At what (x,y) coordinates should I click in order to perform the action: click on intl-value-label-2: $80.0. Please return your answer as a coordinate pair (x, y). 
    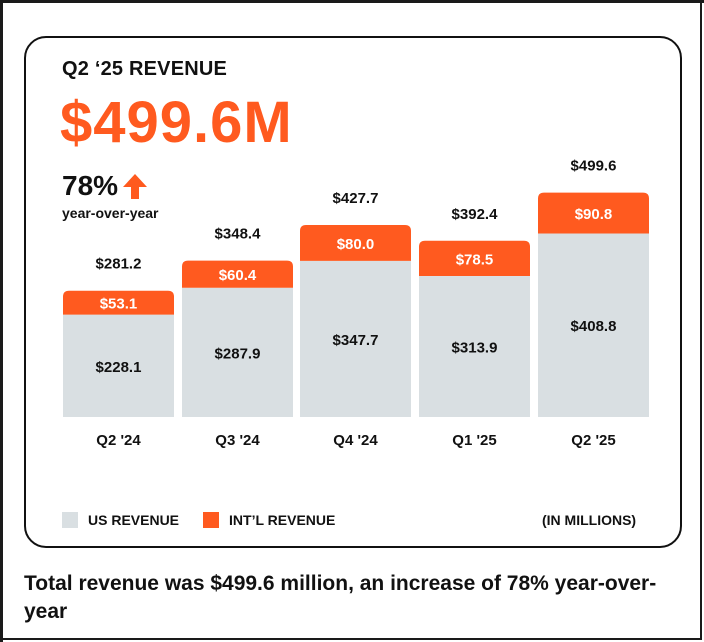
    Looking at the image, I should click on (356, 244).